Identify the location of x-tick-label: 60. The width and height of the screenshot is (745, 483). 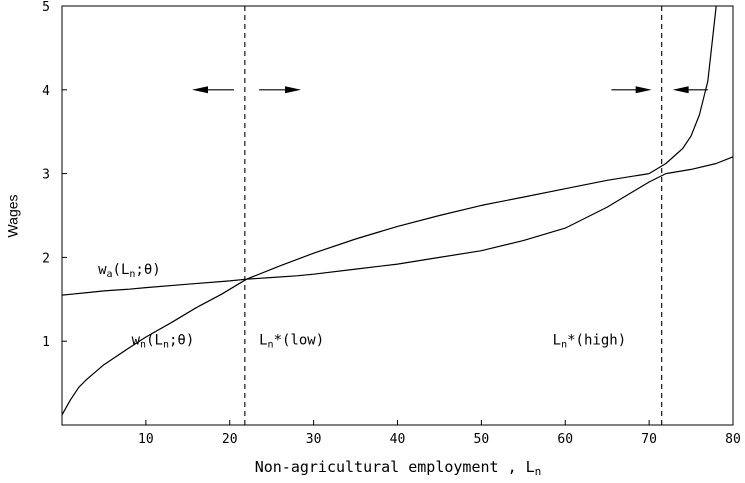
(565, 439).